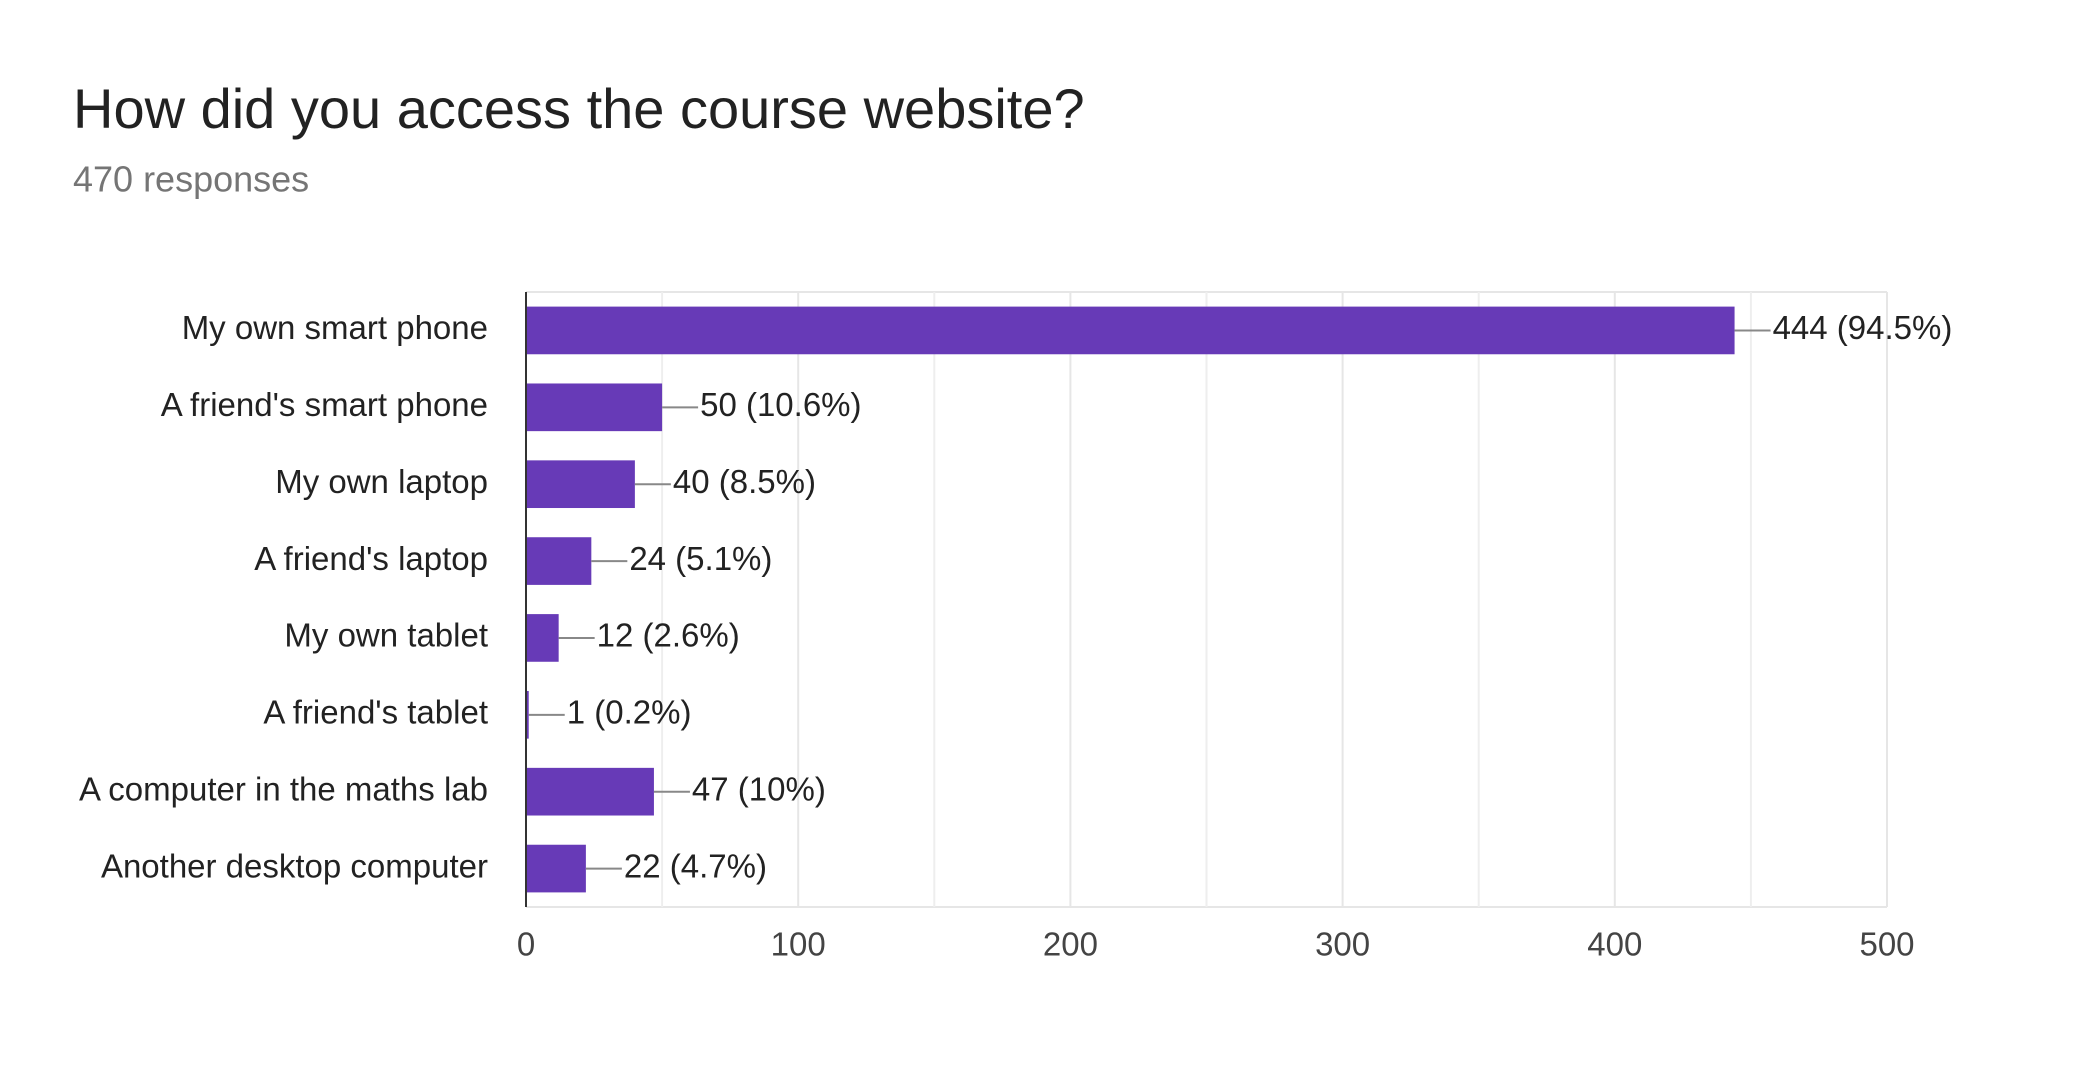 This screenshot has width=2088, height=1083. What do you see at coordinates (381, 481) in the screenshot?
I see `y-tick-label: My own laptop` at bounding box center [381, 481].